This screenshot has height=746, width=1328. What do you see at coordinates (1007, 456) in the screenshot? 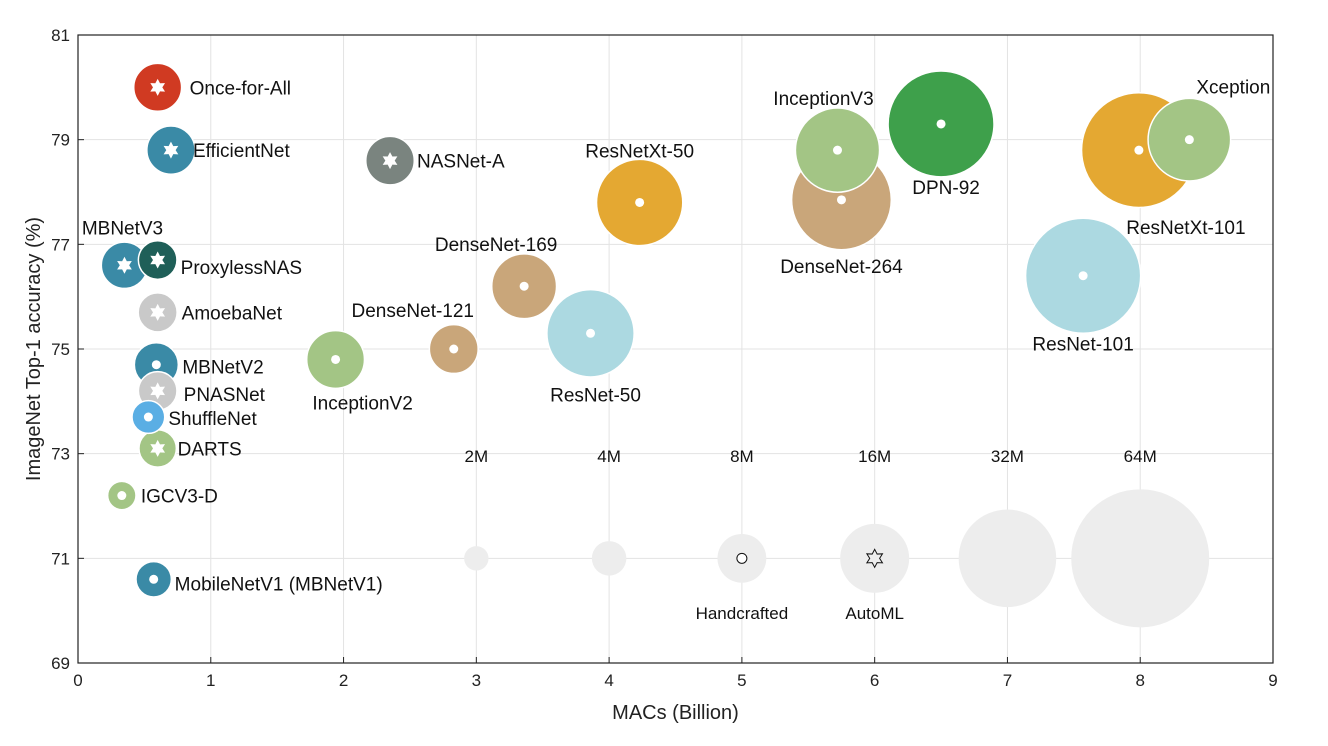
I see `size-legend-label-32m: 32M` at bounding box center [1007, 456].